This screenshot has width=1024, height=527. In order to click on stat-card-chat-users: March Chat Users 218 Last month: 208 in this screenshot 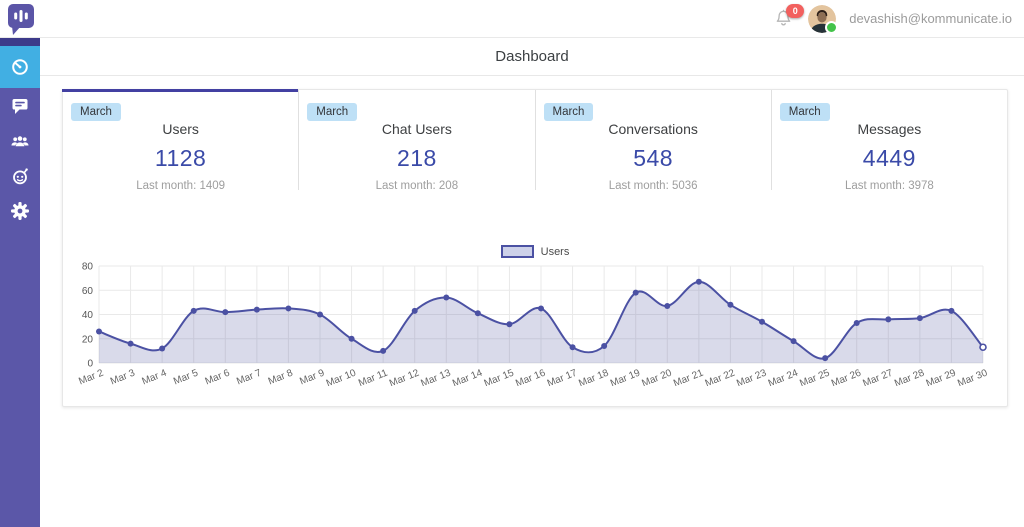, I will do `click(416, 141)`.